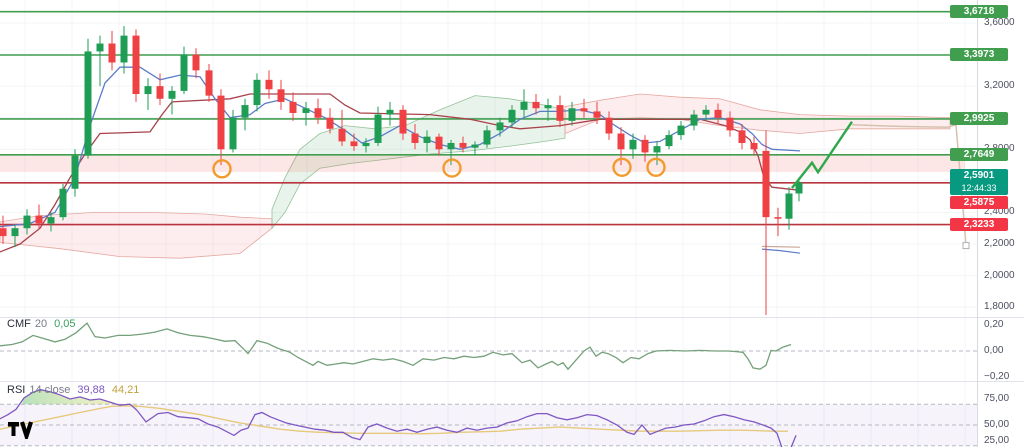 This screenshot has height=447, width=1024. I want to click on drawing-handle, so click(966, 246).